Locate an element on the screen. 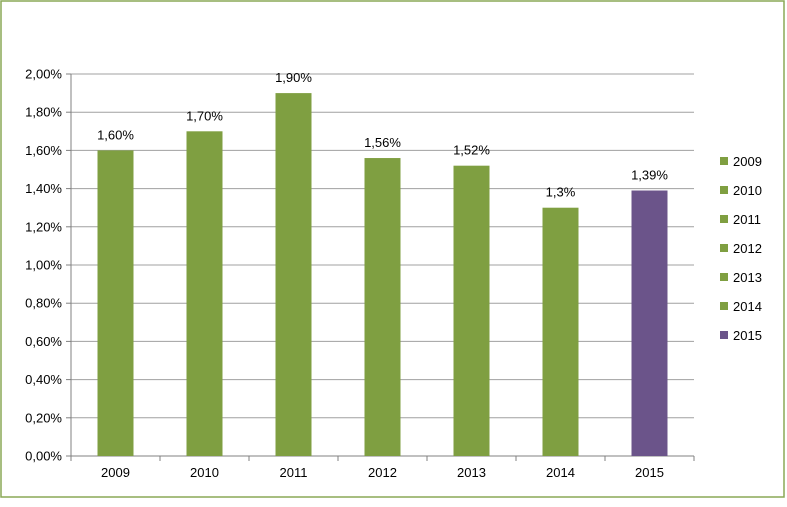  legend-label-2014: 2014 is located at coordinates (747, 306).